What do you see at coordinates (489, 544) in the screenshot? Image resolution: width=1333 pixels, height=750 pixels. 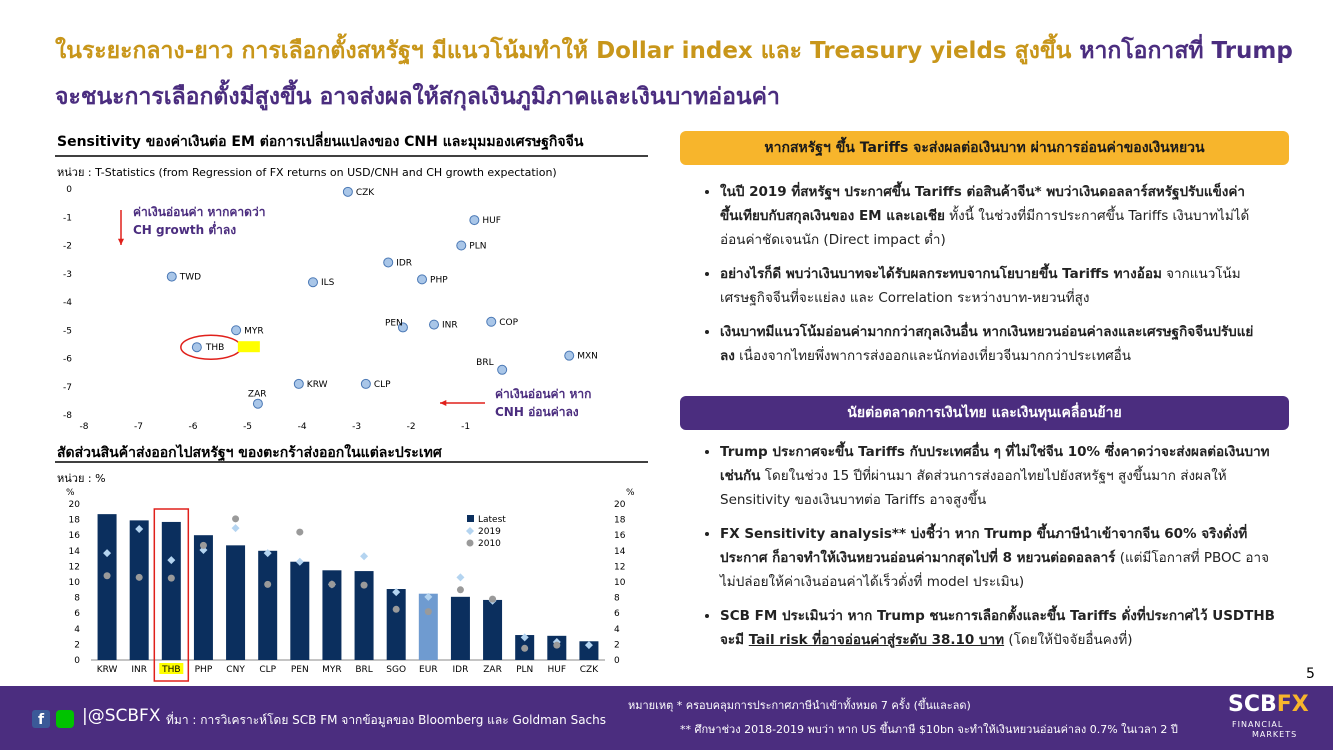 I see `legend-label: 2010` at bounding box center [489, 544].